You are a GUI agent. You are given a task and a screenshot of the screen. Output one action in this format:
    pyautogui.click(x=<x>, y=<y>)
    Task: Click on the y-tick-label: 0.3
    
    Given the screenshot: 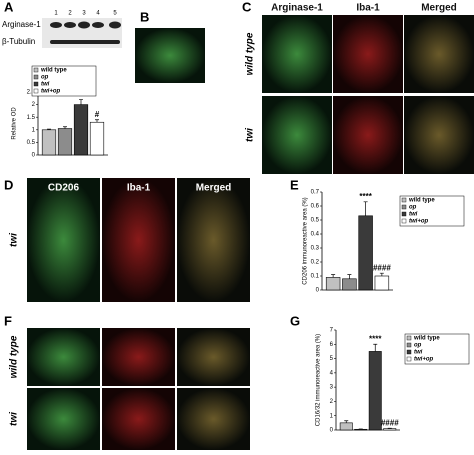 What is the action you would take?
    pyautogui.click(x=315, y=249)
    